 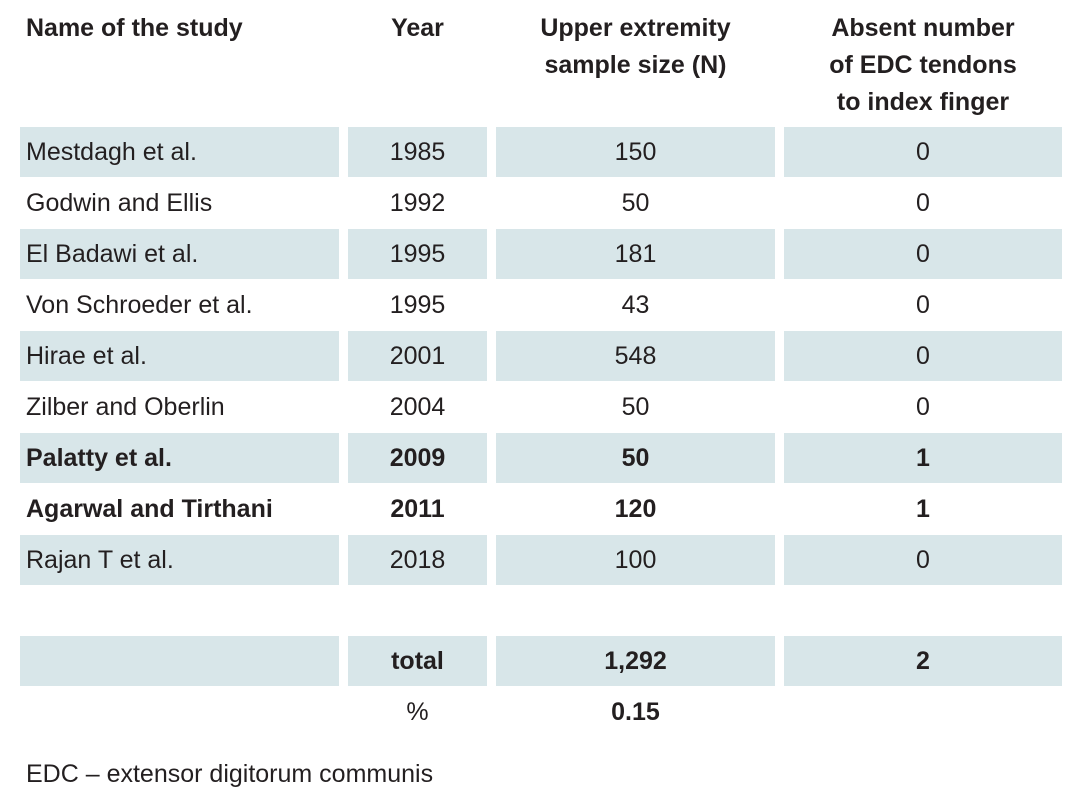 I want to click on cell-study-name: El Badawi et al., so click(x=179, y=254).